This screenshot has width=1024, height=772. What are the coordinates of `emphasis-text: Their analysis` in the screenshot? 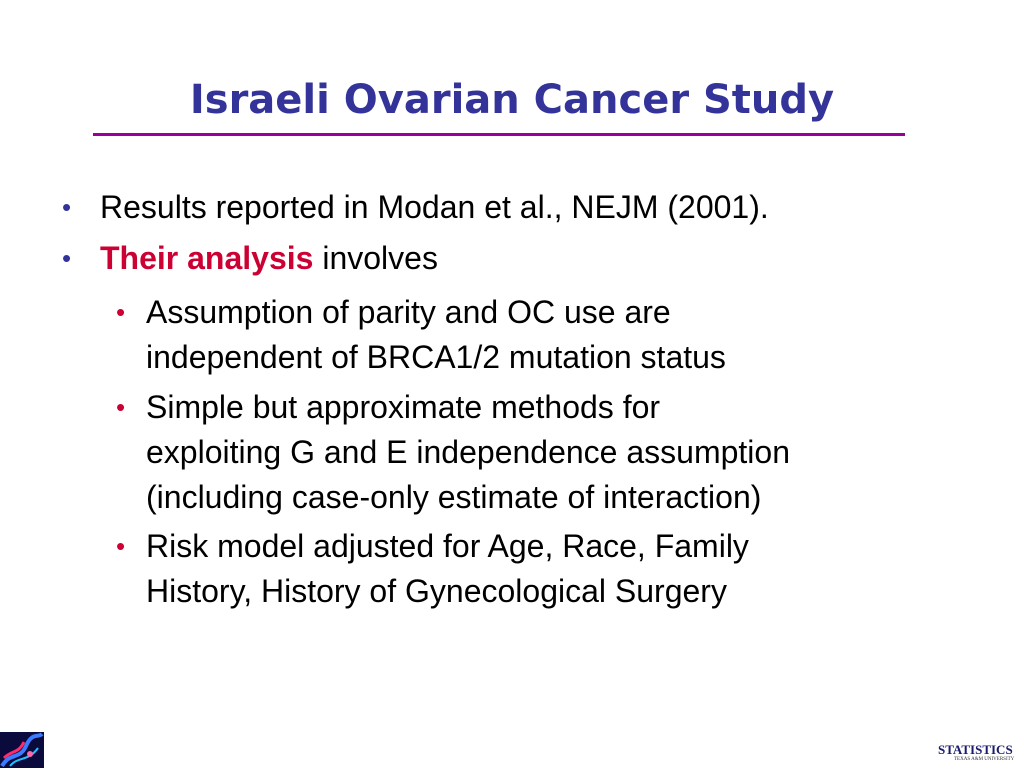 It's located at (207, 258).